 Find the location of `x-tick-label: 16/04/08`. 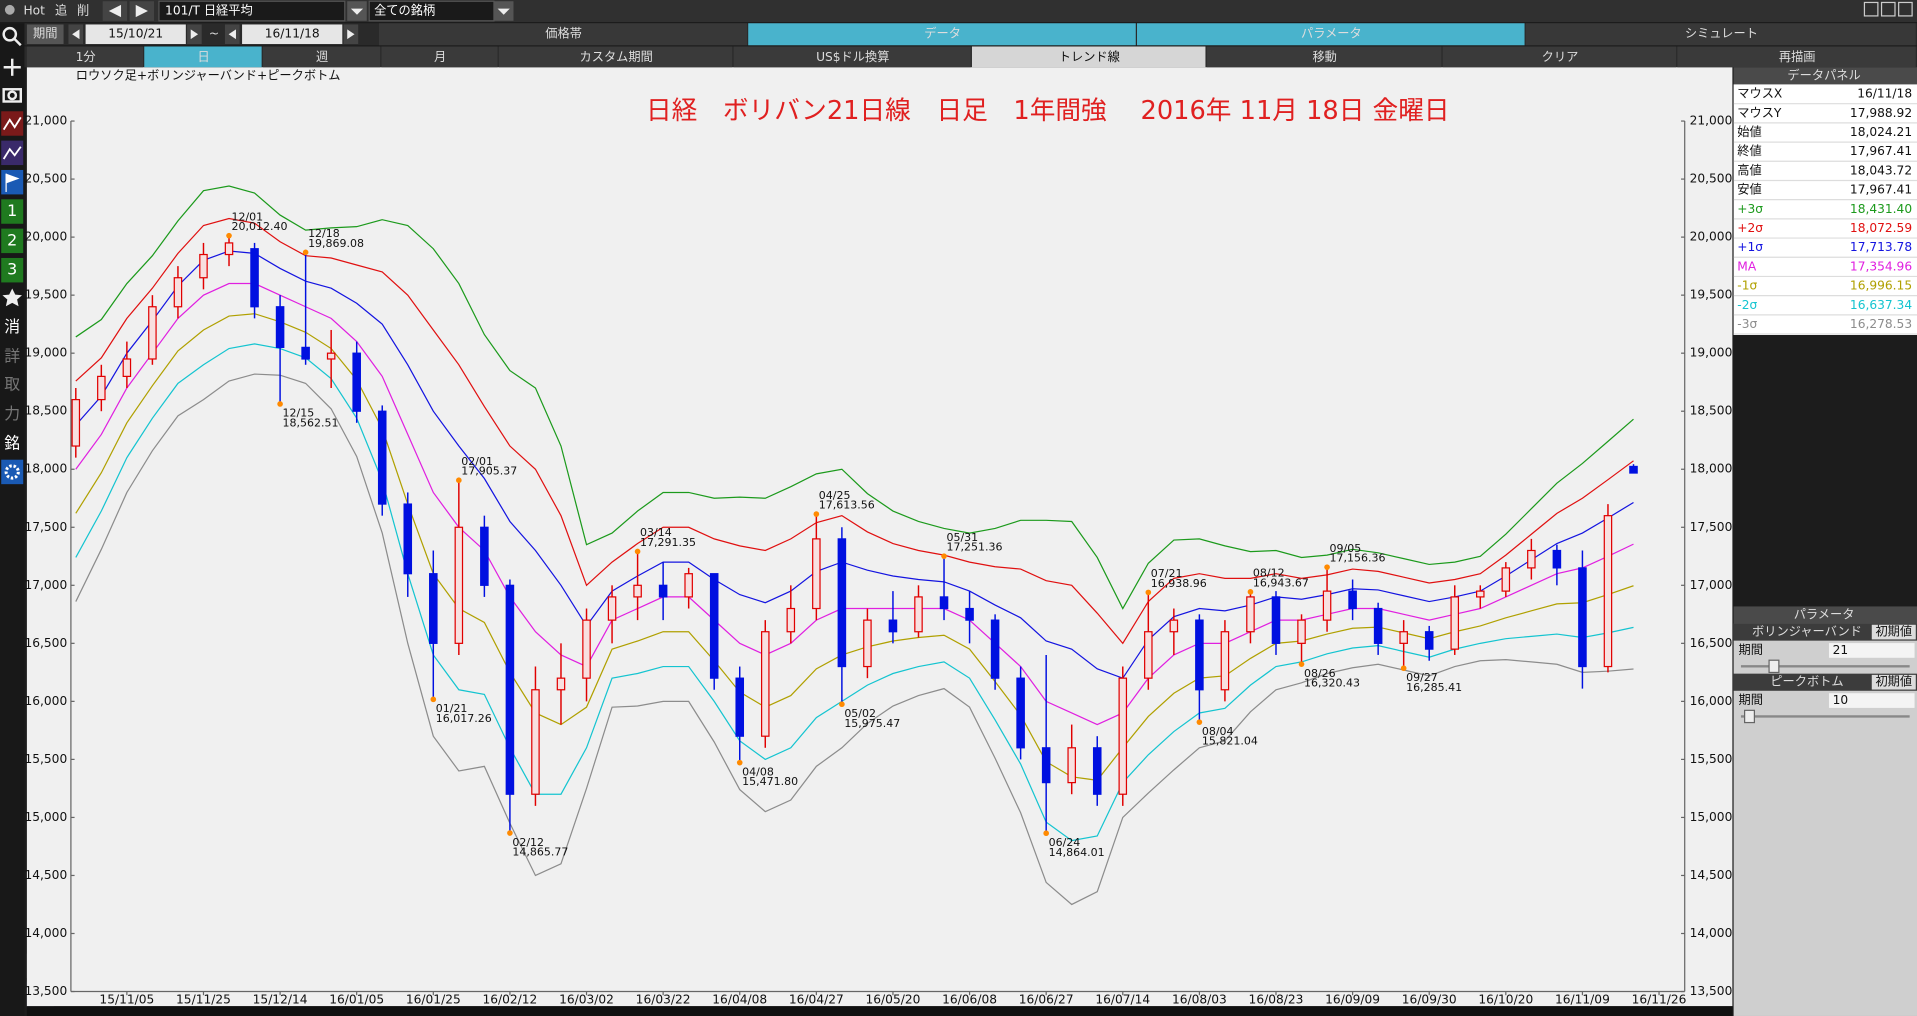

x-tick-label: 16/04/08 is located at coordinates (739, 1000).